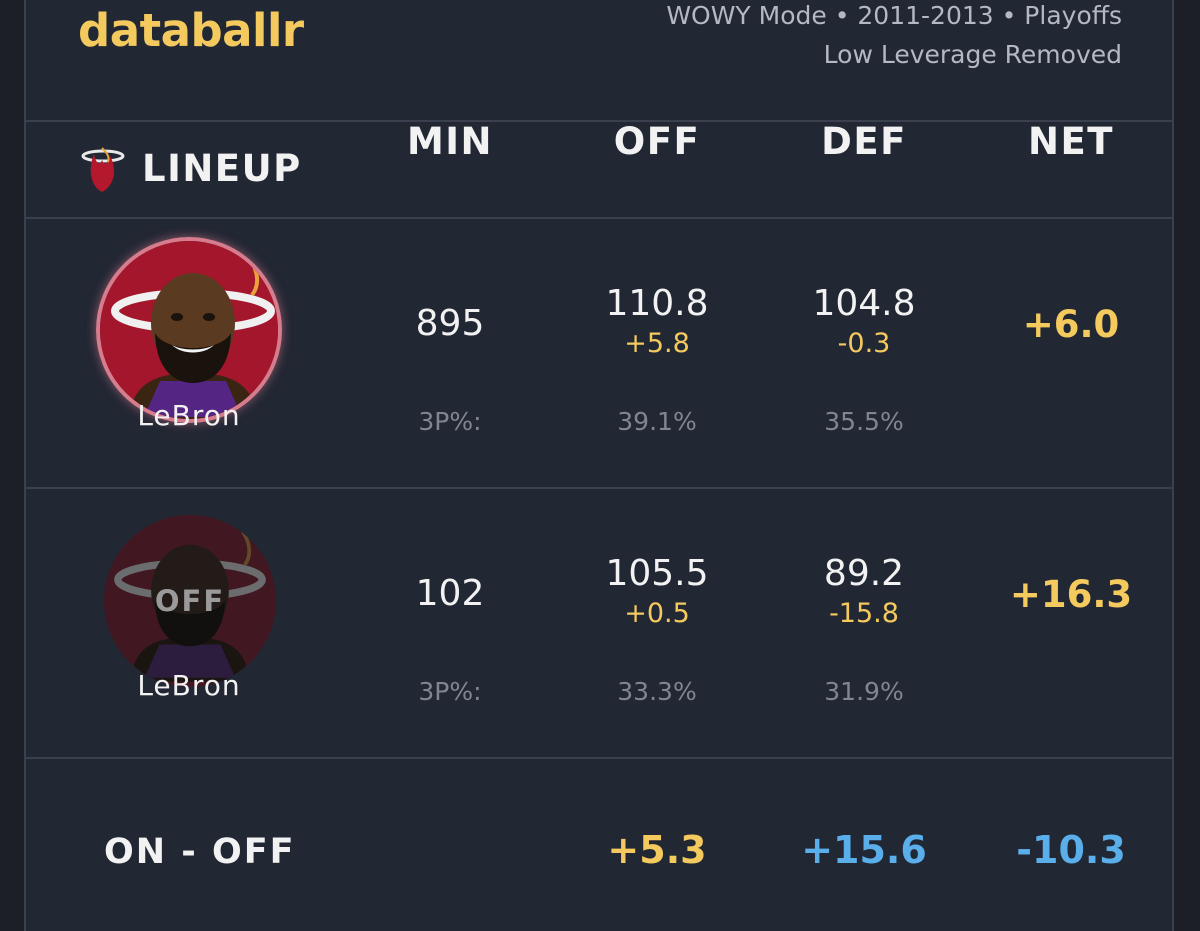 This screenshot has width=1200, height=931. Describe the element at coordinates (657, 141) in the screenshot. I see `column-header-off: OFF` at that location.